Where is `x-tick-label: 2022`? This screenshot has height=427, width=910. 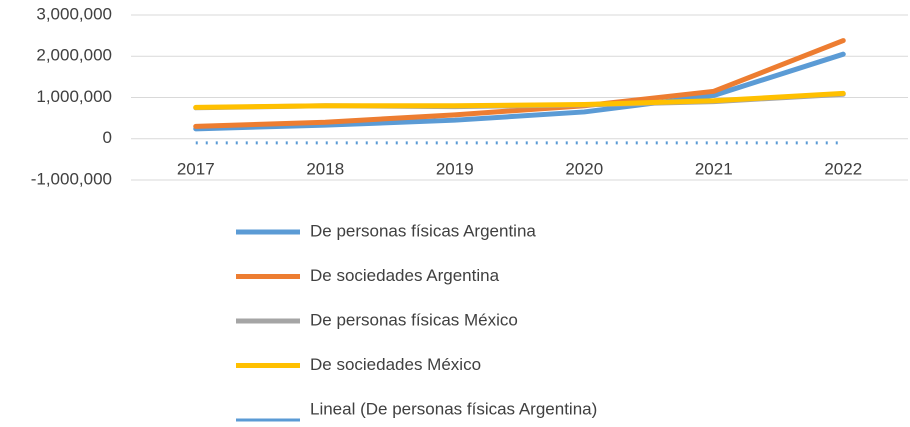 x-tick-label: 2022 is located at coordinates (843, 168).